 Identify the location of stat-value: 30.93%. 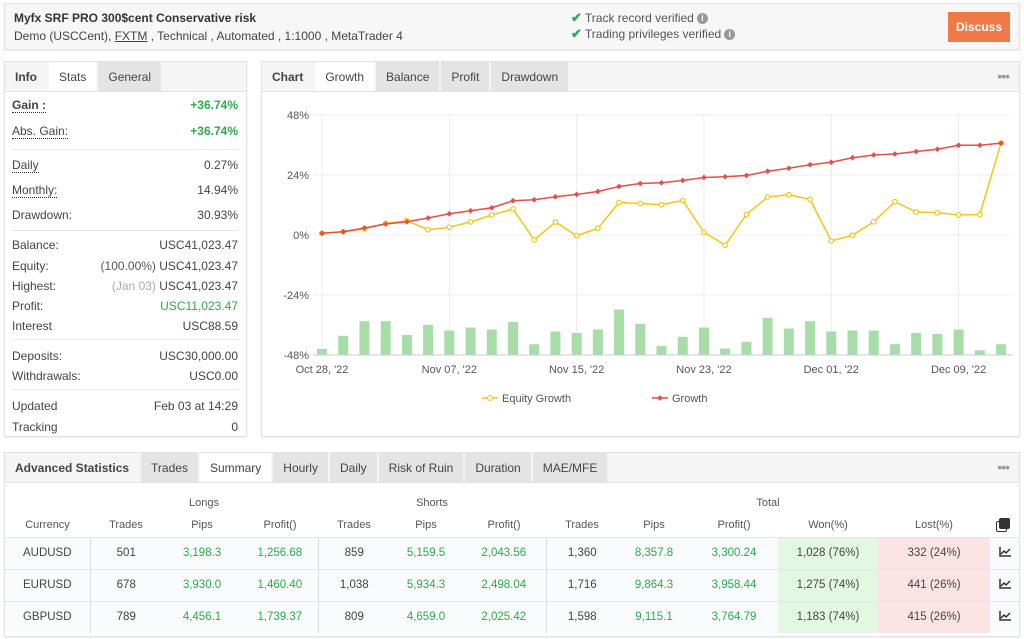
(217, 215).